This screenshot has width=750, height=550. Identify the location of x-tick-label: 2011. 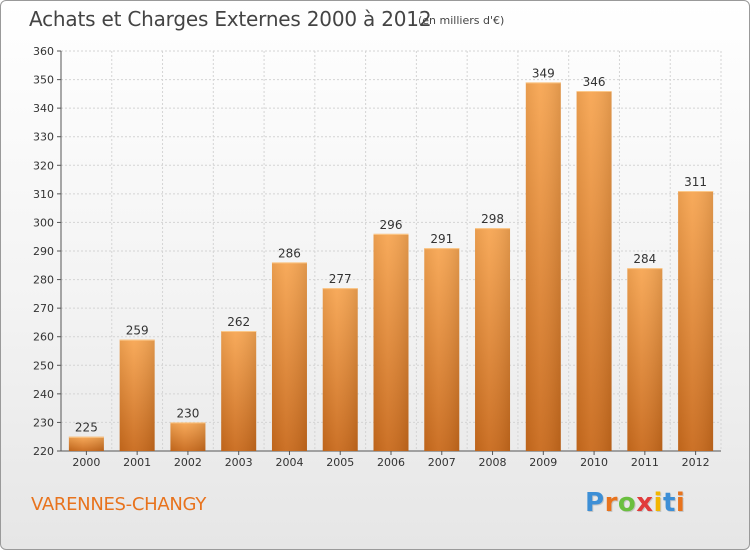
(645, 462).